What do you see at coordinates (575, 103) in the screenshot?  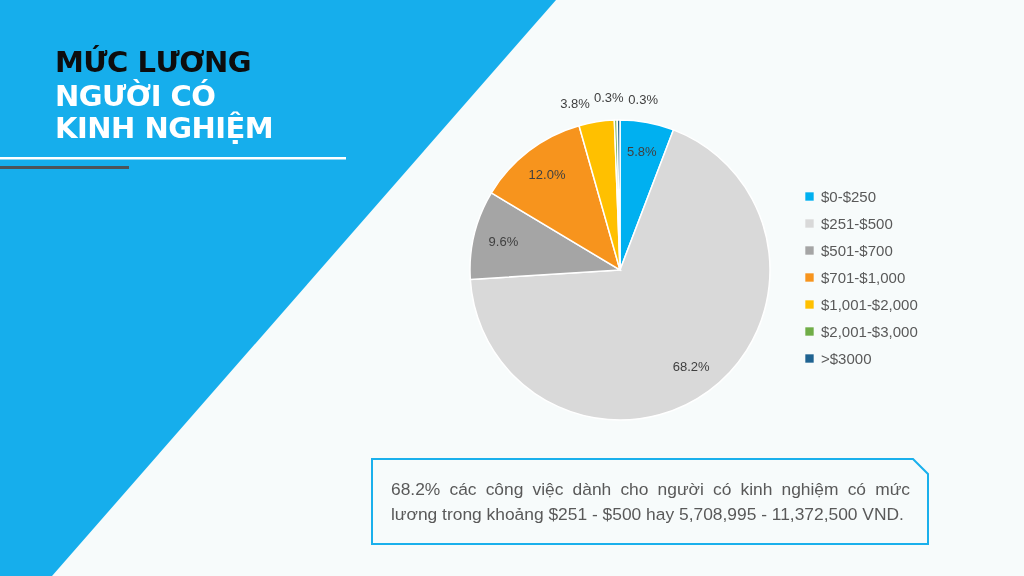 I see `data-label: 3.8%` at bounding box center [575, 103].